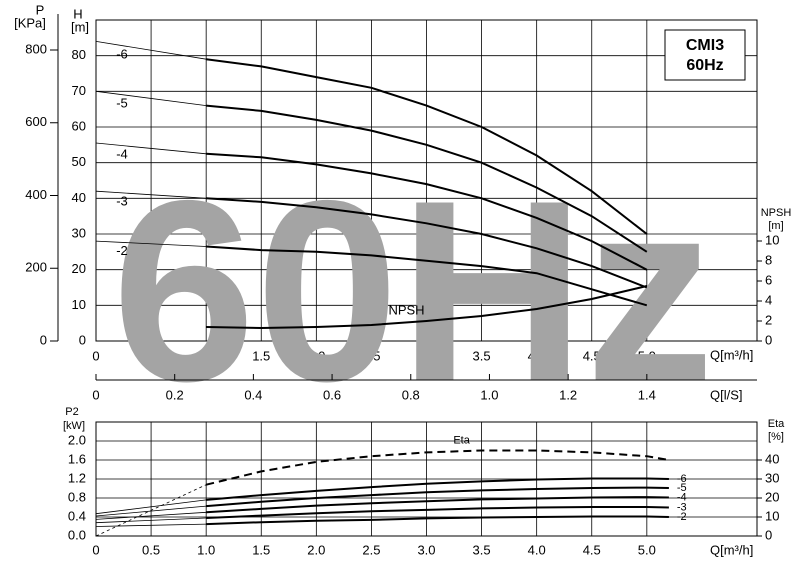 Image resolution: width=803 pixels, height=575 pixels. What do you see at coordinates (36, 194) in the screenshot?
I see `p-tick-label: 400` at bounding box center [36, 194].